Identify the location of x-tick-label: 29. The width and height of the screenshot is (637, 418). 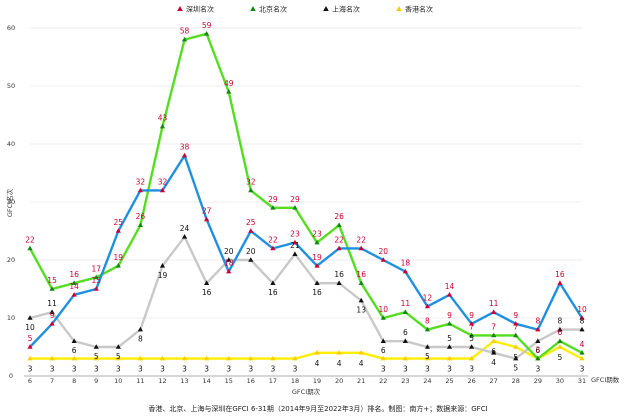
(538, 381).